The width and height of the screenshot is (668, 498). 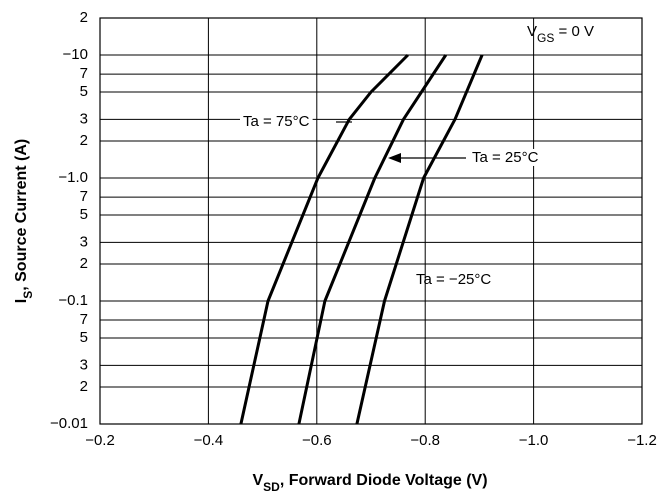 I want to click on series-label: Ta = 75°C, so click(x=276, y=121).